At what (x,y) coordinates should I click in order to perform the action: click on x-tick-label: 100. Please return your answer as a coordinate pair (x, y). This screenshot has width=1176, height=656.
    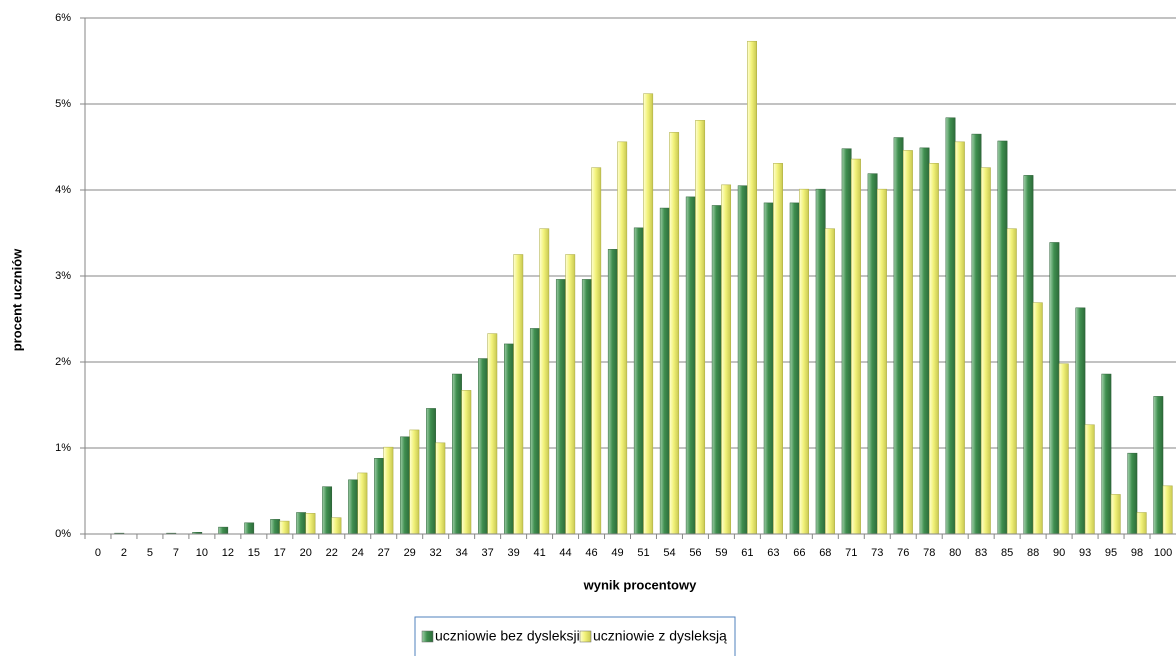
    Looking at the image, I should click on (1163, 553).